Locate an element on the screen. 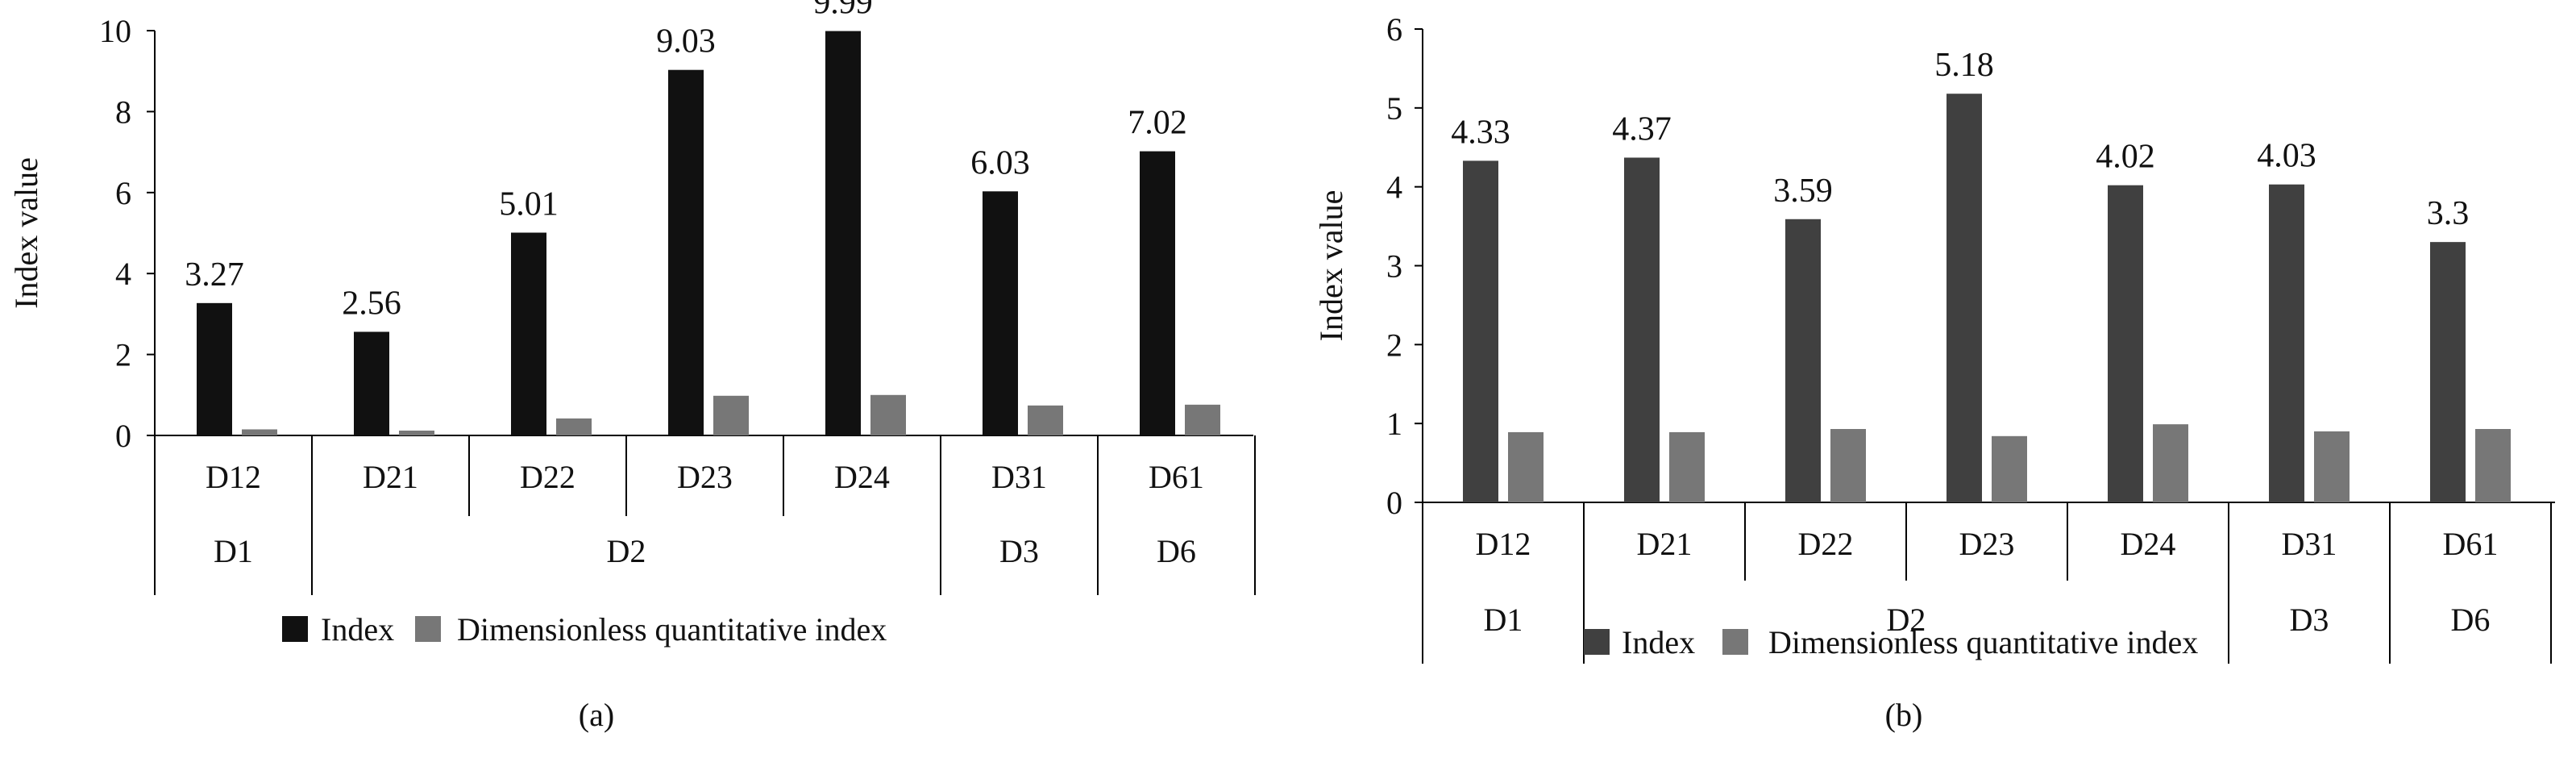 This screenshot has width=2576, height=758. b-group-label: D3 is located at coordinates (2309, 620).